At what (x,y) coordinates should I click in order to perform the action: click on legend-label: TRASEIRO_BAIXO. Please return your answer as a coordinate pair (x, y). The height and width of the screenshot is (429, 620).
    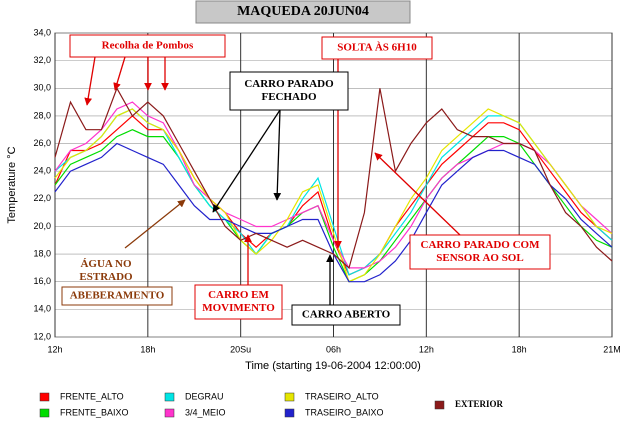
    Looking at the image, I should click on (344, 412).